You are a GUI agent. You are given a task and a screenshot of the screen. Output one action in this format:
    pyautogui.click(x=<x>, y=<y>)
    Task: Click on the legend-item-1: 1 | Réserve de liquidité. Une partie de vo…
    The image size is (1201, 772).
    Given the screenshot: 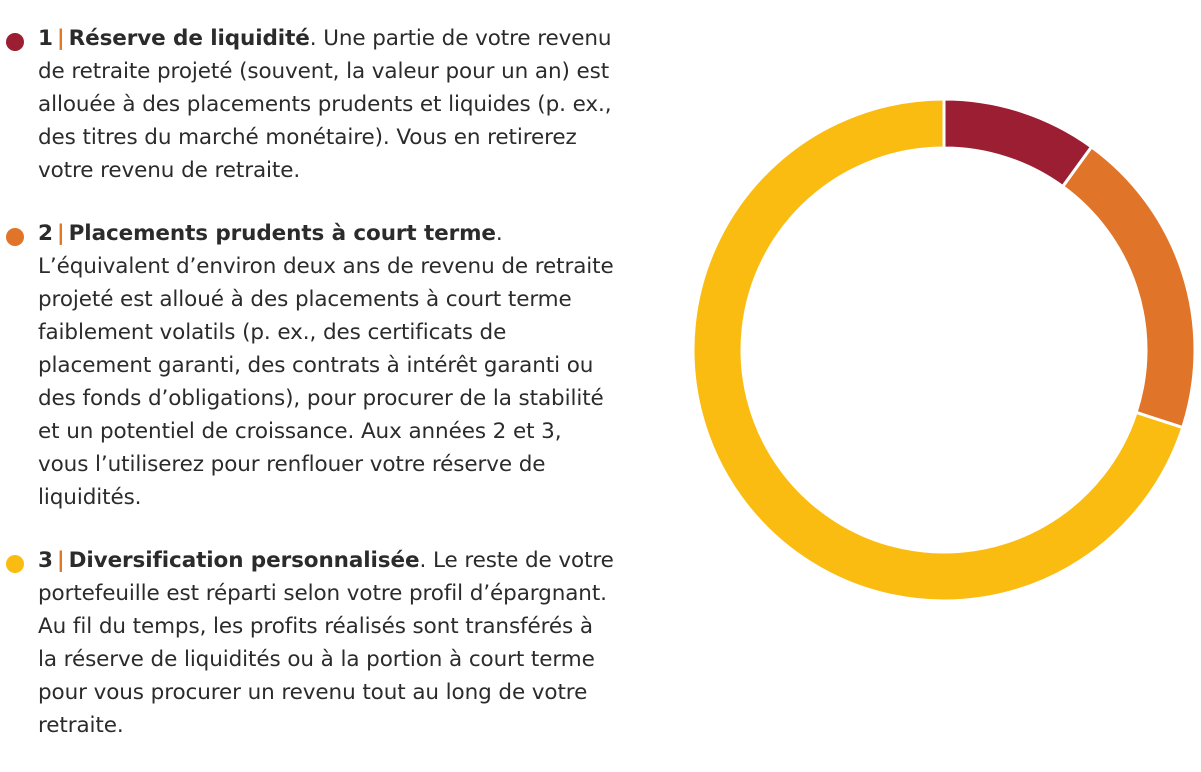 What is the action you would take?
    pyautogui.click(x=311, y=104)
    